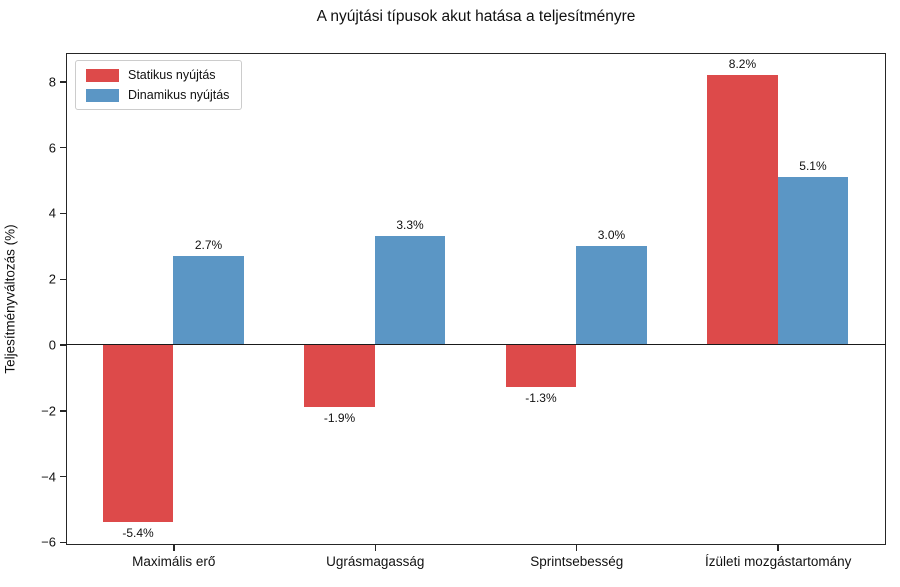  I want to click on y-tick-label: 2, so click(52, 279).